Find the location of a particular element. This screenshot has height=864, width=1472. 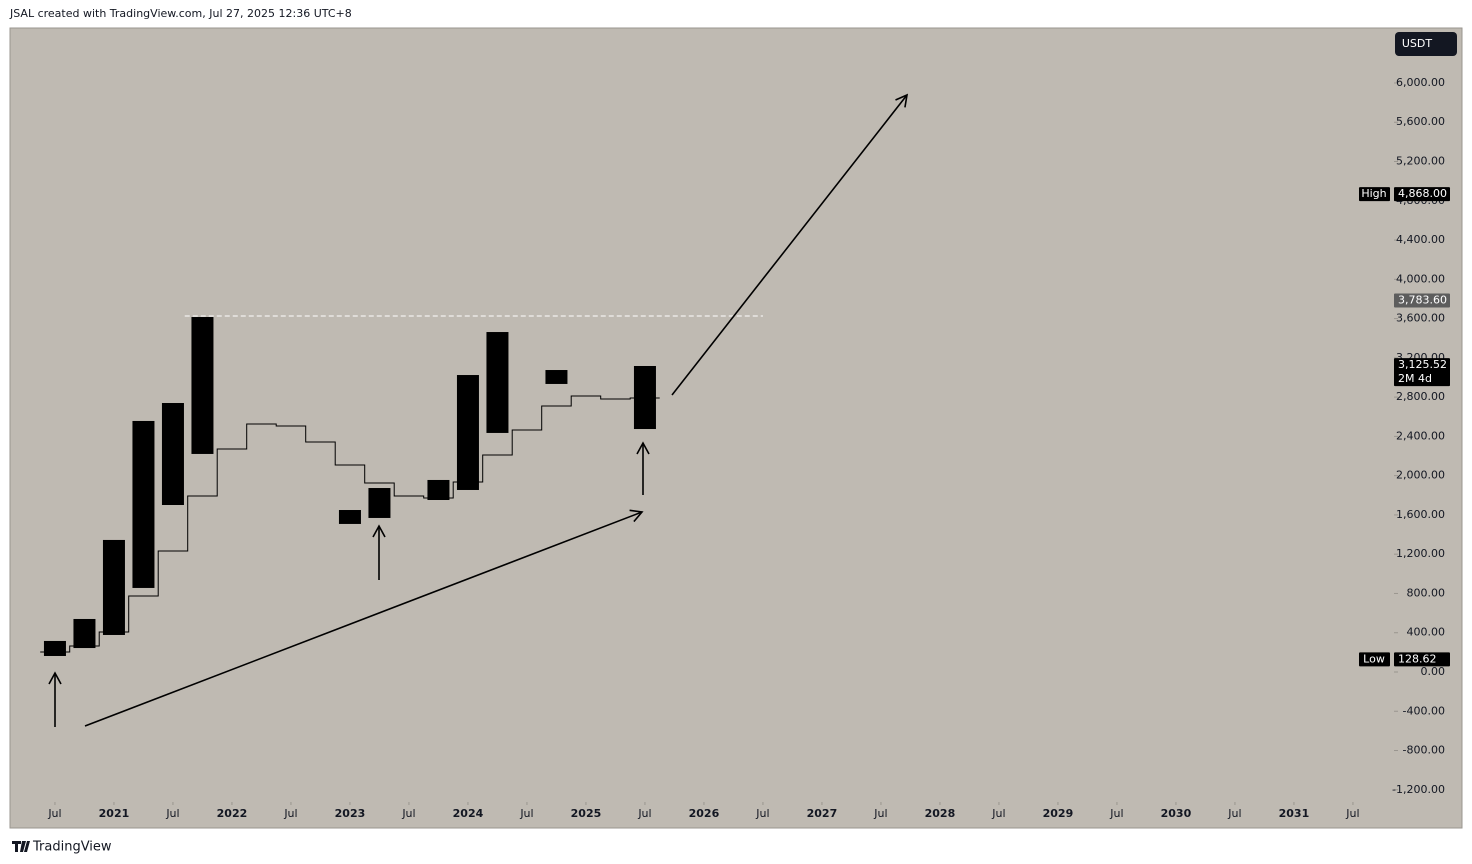

y-tick-label: 2,000.00 is located at coordinates (1420, 475).